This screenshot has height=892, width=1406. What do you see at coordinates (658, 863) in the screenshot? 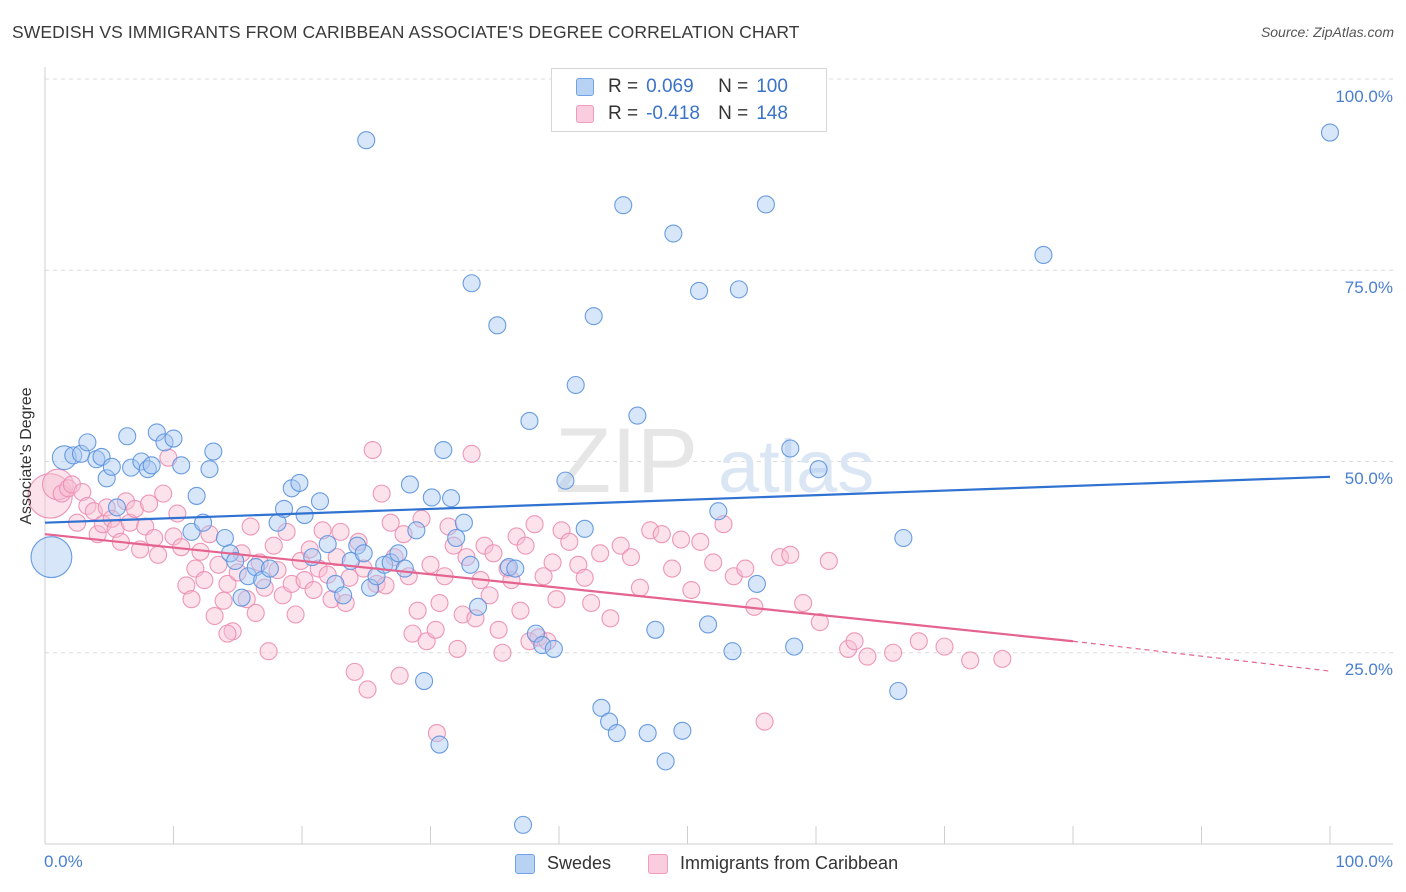
I see `caribbean-swatch` at bounding box center [658, 863].